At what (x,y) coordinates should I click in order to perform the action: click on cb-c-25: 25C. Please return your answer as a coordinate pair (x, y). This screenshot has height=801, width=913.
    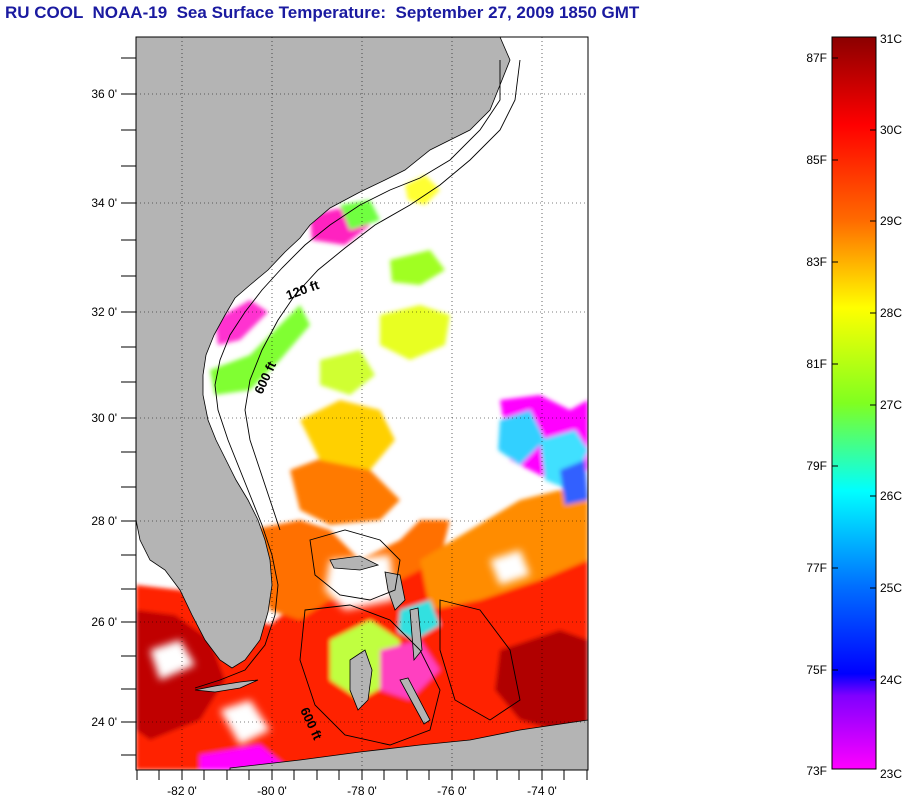
    Looking at the image, I should click on (891, 588).